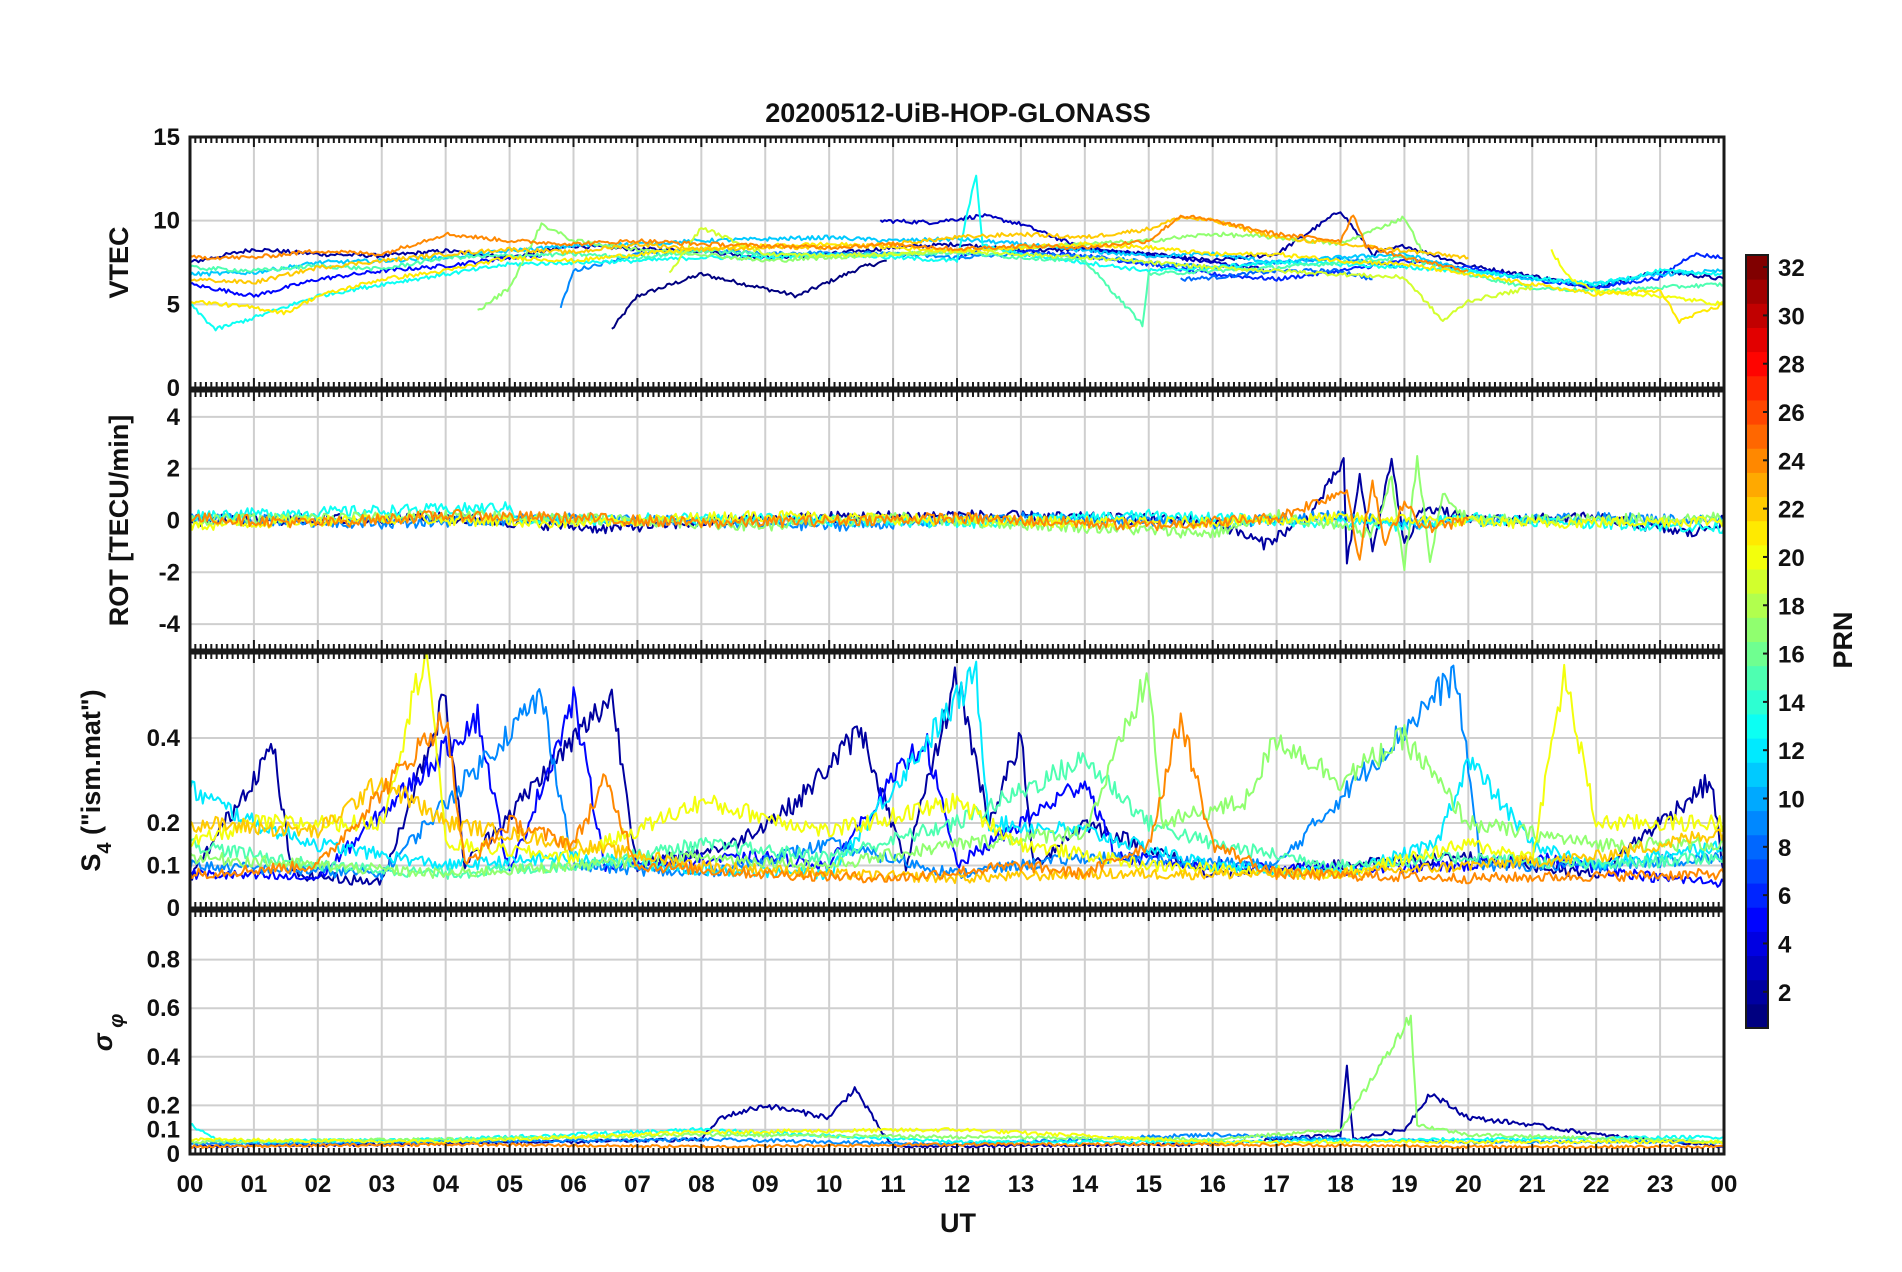 This screenshot has width=1902, height=1272. What do you see at coordinates (1404, 1184) in the screenshot?
I see `x-tick-label: 19` at bounding box center [1404, 1184].